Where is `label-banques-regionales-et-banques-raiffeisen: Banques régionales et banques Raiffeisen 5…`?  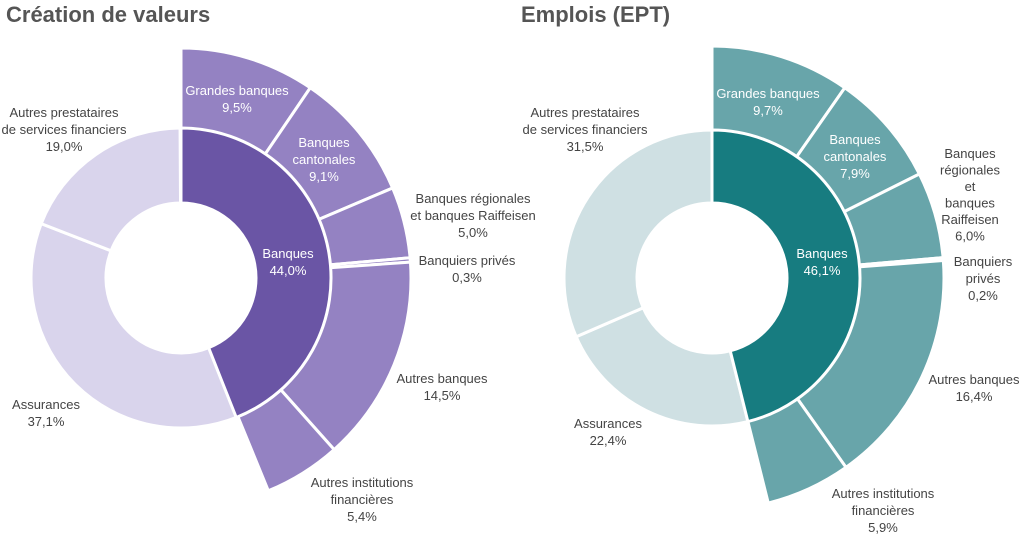 label-banques-regionales-et-banques-raiffeisen: Banques régionales et banques Raiffeisen 5… is located at coordinates (473, 215).